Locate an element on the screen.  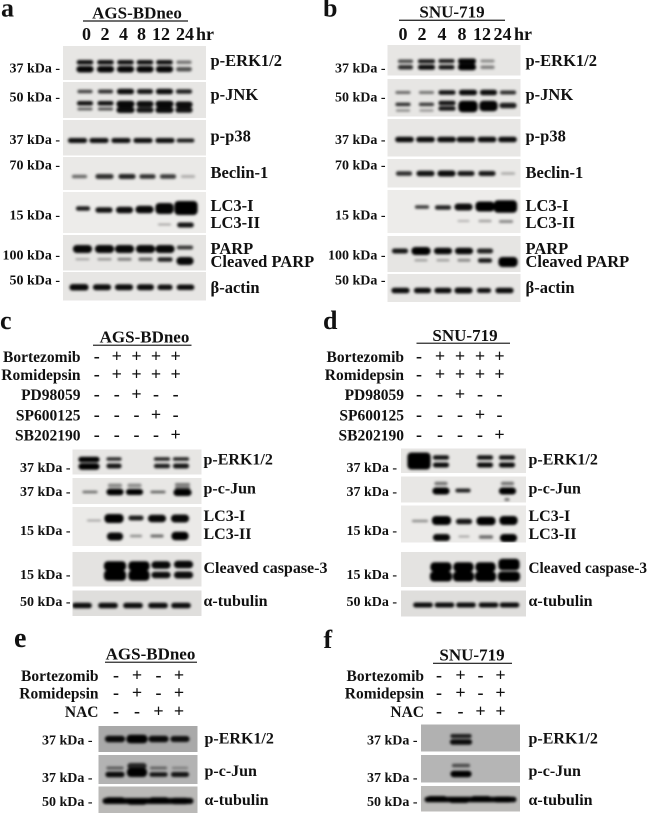
svg-text: 12 is located at coordinates (482, 34).